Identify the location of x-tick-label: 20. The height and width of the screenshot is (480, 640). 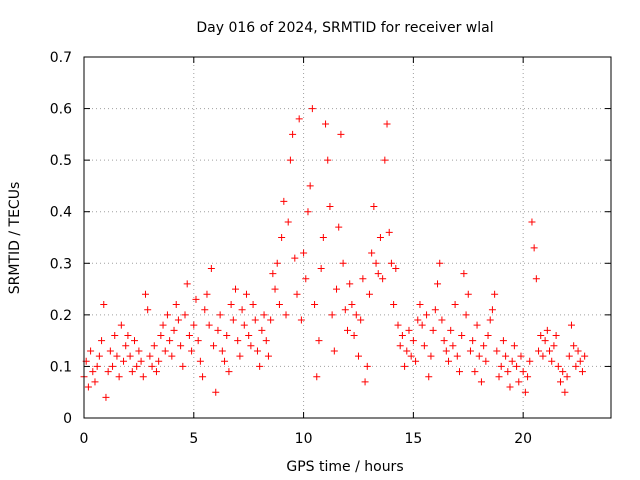
(523, 439).